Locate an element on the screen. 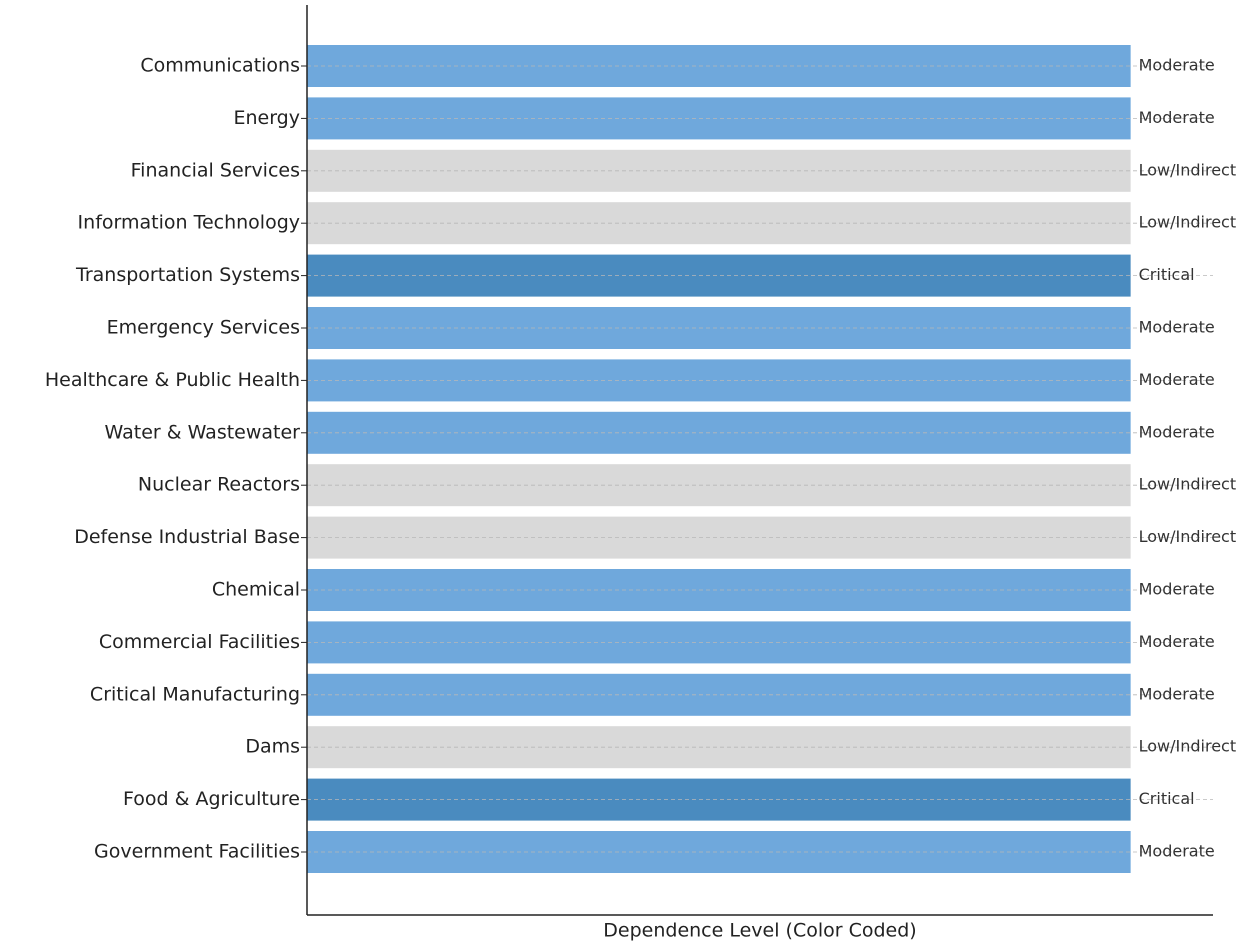 The height and width of the screenshot is (945, 1260). y-tick-label: Commercial Facilities is located at coordinates (199, 642).